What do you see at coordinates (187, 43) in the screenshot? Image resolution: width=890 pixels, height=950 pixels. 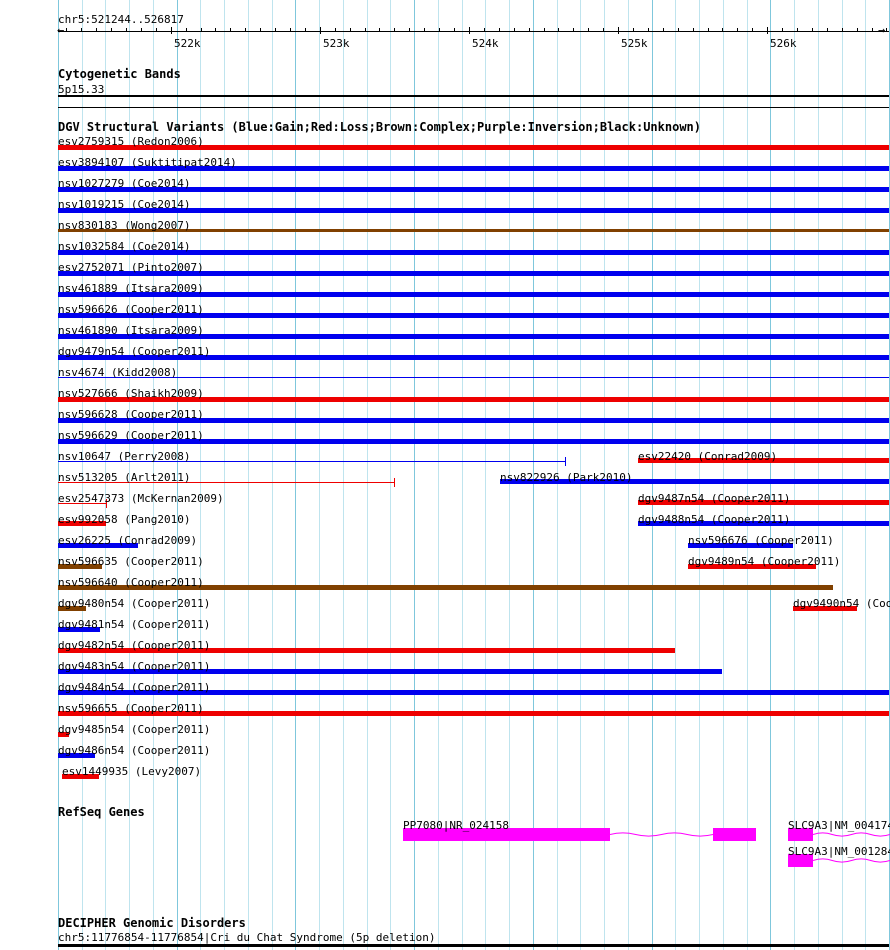 I see `ruler-tick-label: 522k` at bounding box center [187, 43].